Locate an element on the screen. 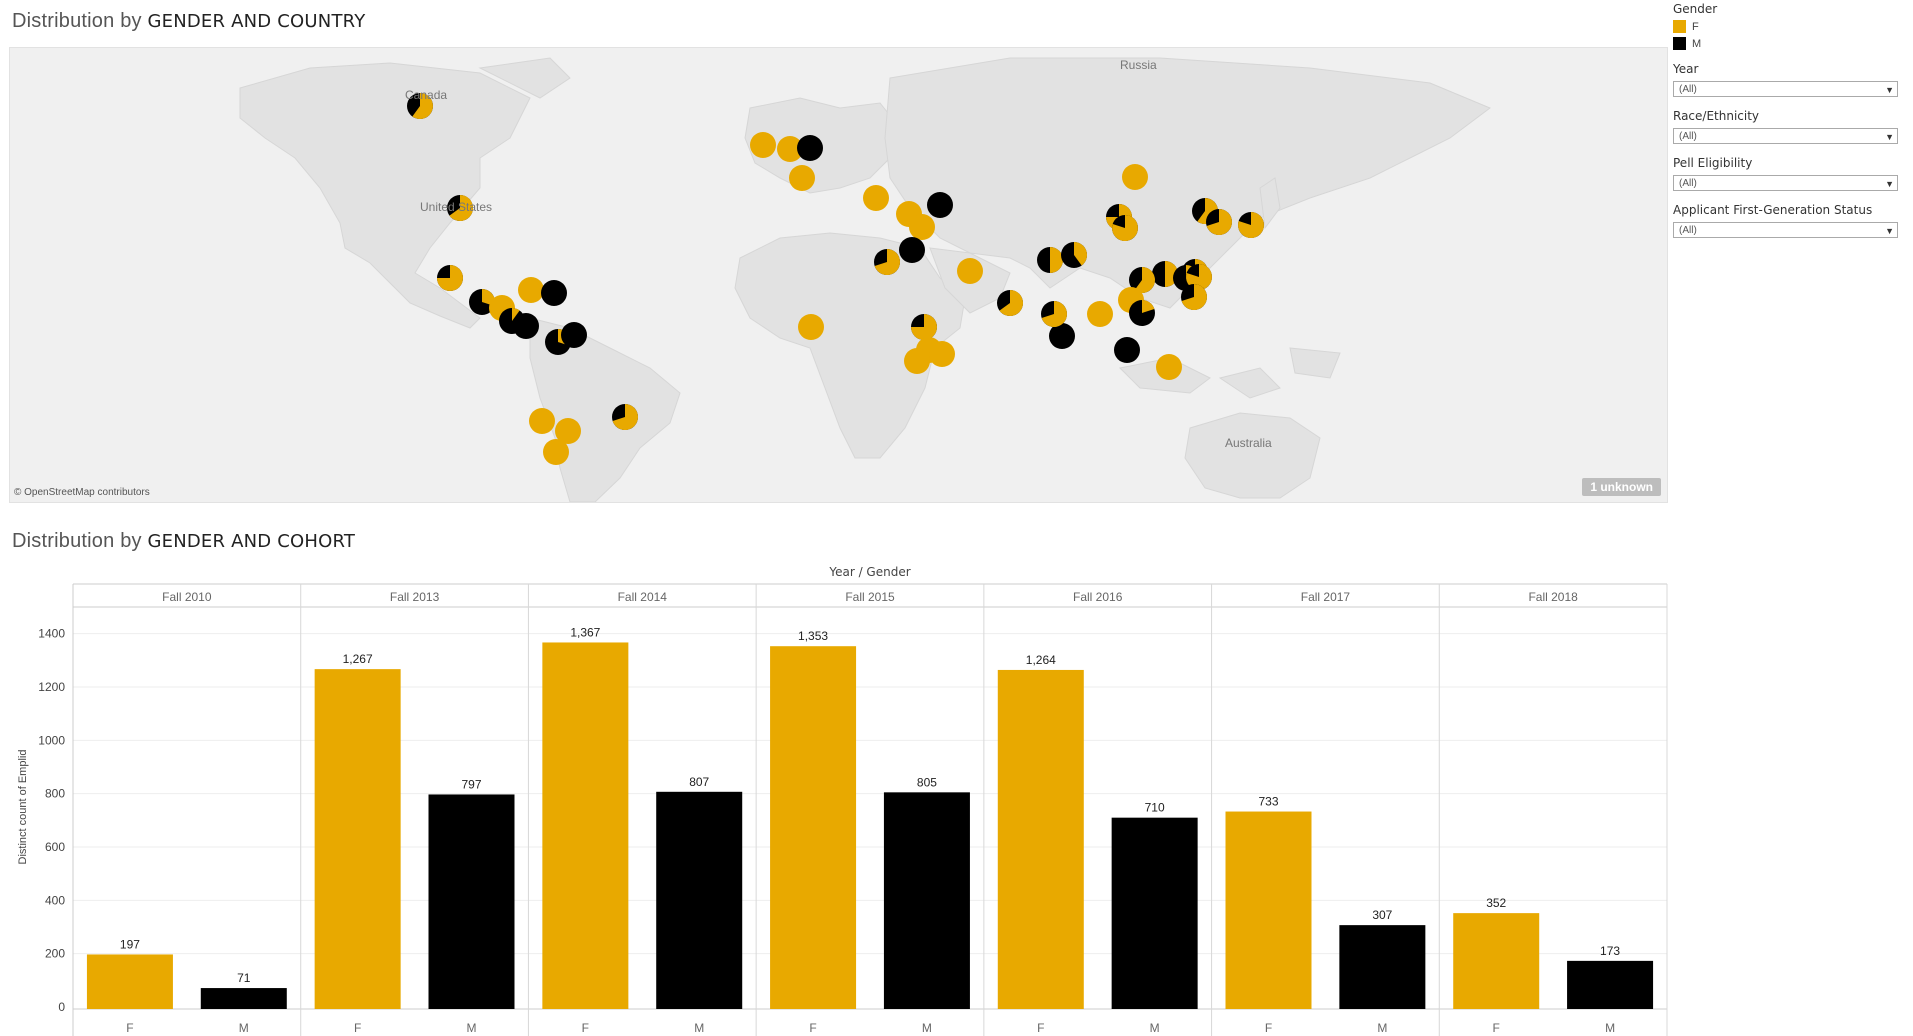 Image resolution: width=1913 pixels, height=1036 pixels. race-ethnicity-filter-dropdown: (All) ▼ is located at coordinates (1785, 136).